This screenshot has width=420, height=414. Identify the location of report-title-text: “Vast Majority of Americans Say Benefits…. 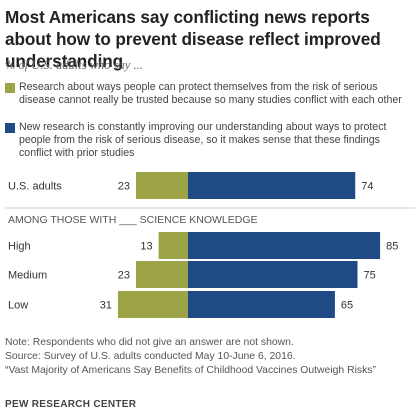
(190, 370).